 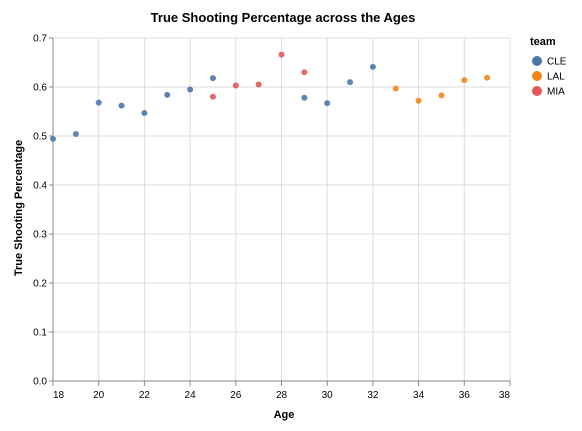 What do you see at coordinates (556, 77) in the screenshot?
I see `legend-label: LAL` at bounding box center [556, 77].